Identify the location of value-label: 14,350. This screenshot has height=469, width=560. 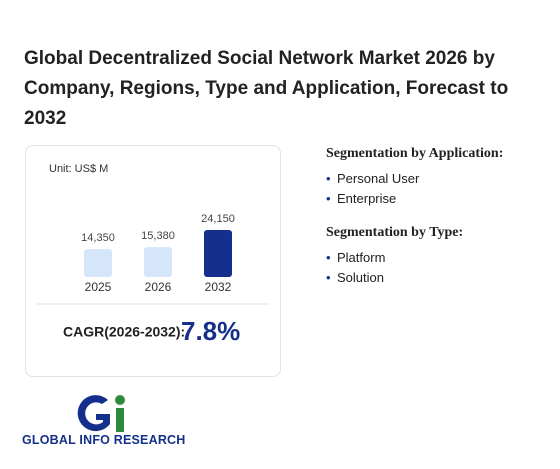
(98, 238).